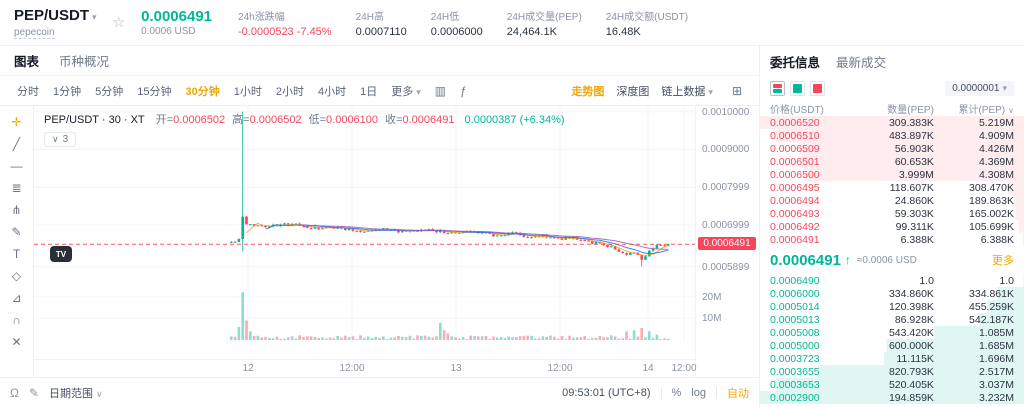 The height and width of the screenshot is (407, 1024). What do you see at coordinates (797, 88) in the screenshot?
I see `book-view-bids-icon` at bounding box center [797, 88].